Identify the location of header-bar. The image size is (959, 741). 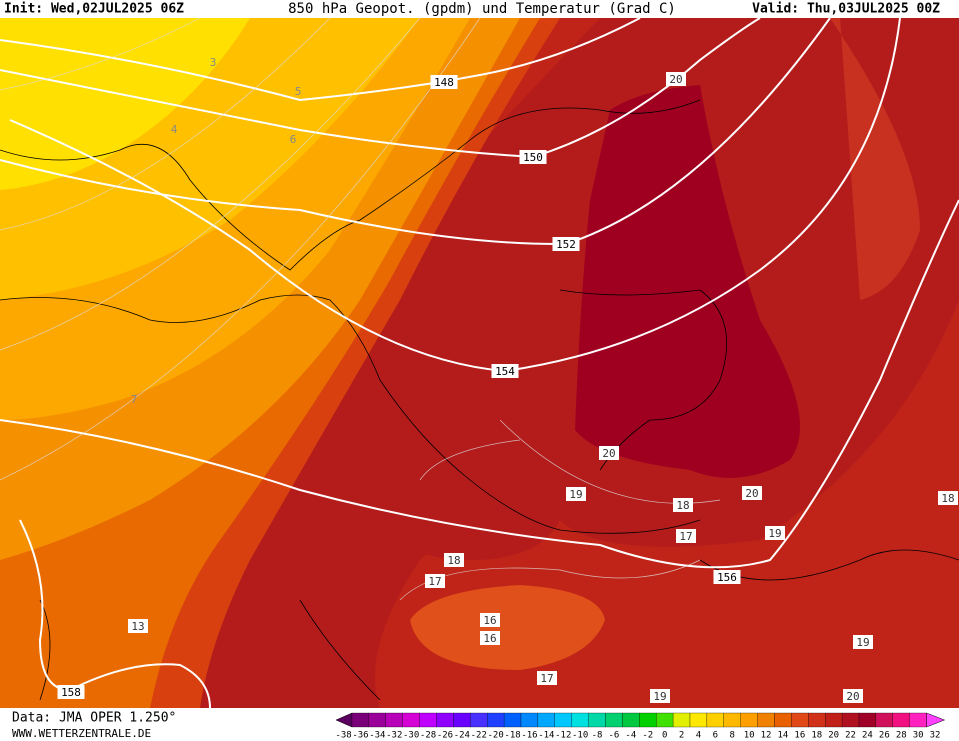
(479, 9).